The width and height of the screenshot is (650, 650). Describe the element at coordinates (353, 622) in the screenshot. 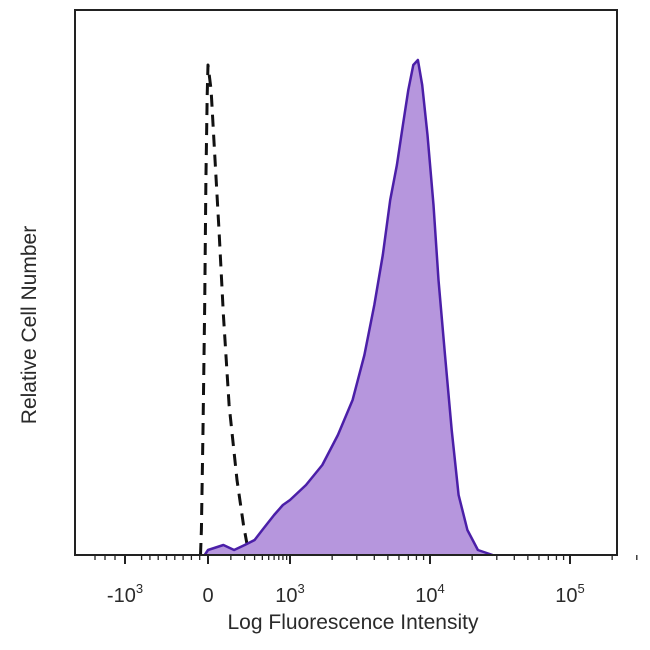

I see `x-axis-label: Log Fluorescence Intensity` at that location.